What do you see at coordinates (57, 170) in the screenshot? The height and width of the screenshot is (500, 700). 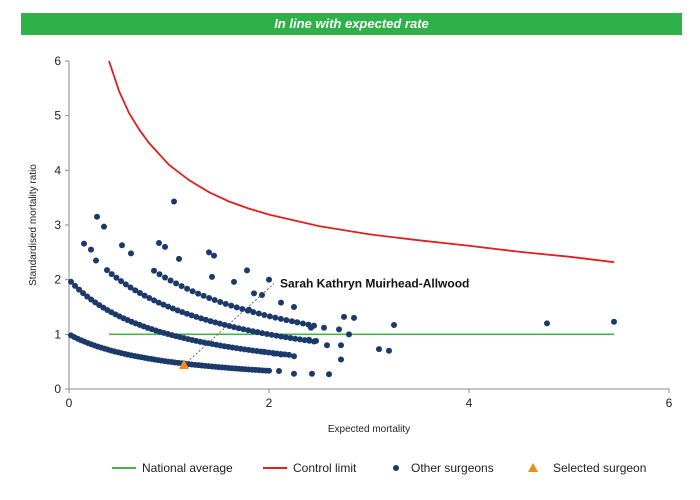 I see `y-tick-label: 4` at bounding box center [57, 170].